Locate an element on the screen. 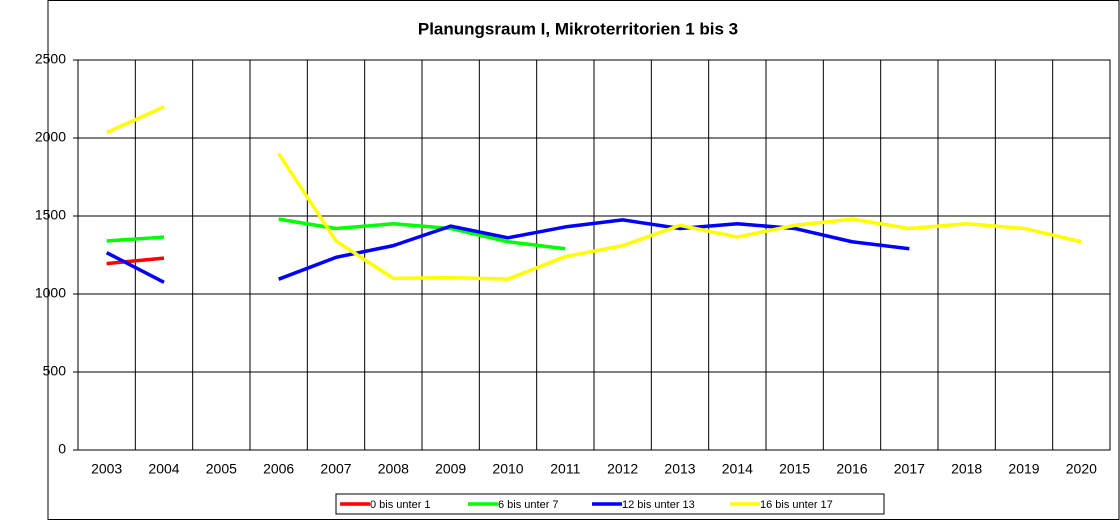  x-tick-label: 2011 is located at coordinates (565, 469).